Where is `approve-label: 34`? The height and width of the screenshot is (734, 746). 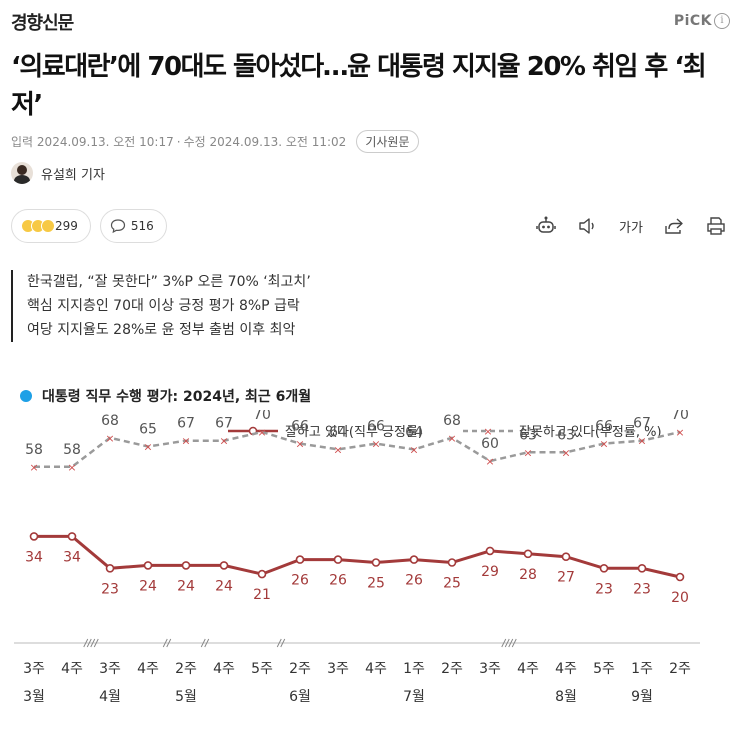 approve-label: 34 is located at coordinates (72, 557).